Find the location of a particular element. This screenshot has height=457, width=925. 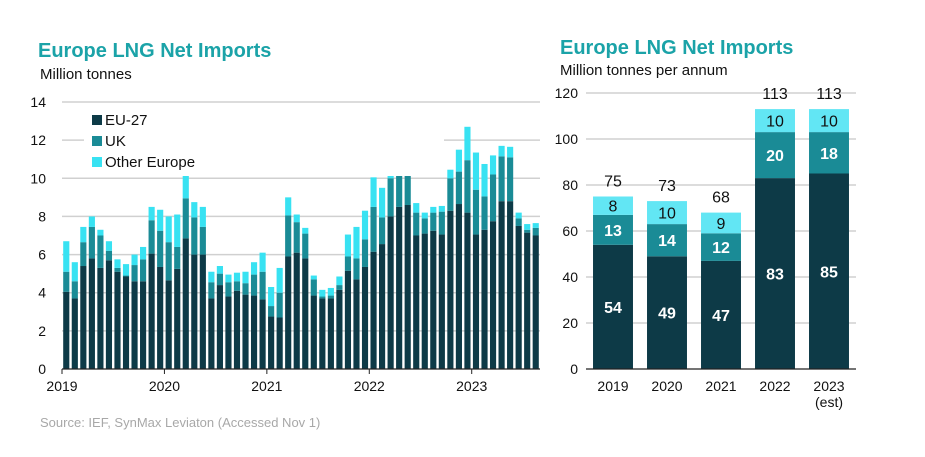

data-label: 10 is located at coordinates (829, 122).